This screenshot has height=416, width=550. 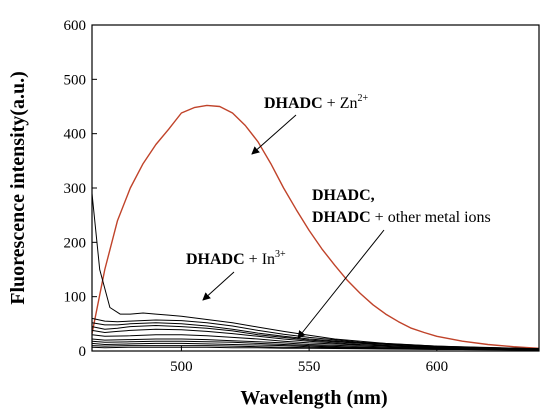 What do you see at coordinates (401, 217) in the screenshot?
I see `annotation-others-line2: DHADC + other metal ions` at bounding box center [401, 217].